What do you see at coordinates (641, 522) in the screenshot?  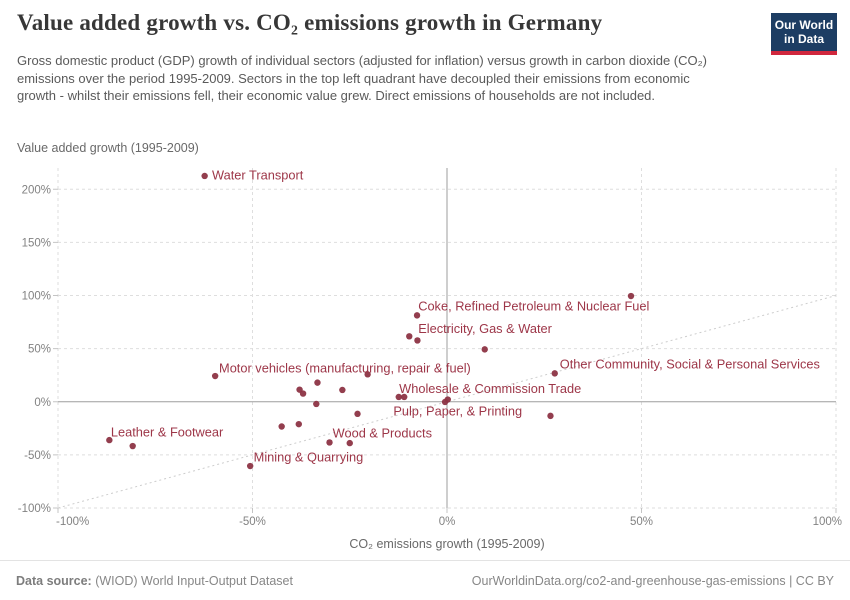 I see `x-tick-label: 50%` at bounding box center [641, 522].